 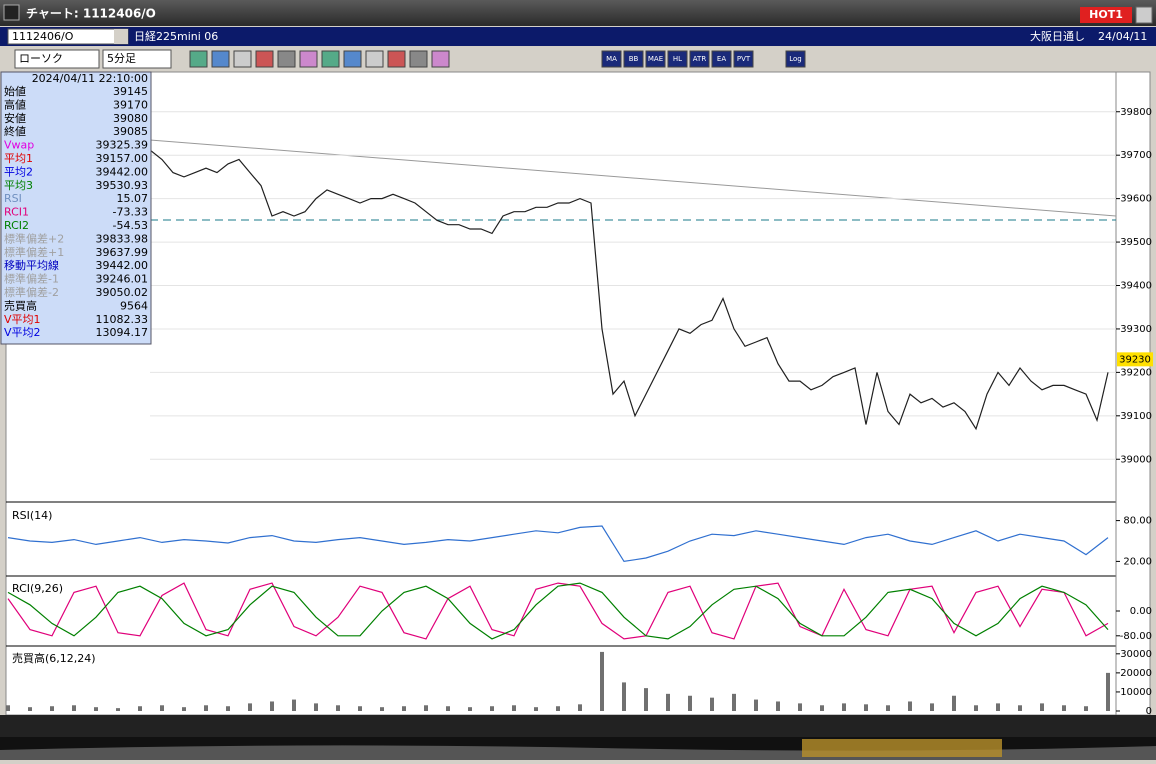 What do you see at coordinates (1136, 416) in the screenshot?
I see `y-tick-label: 39100` at bounding box center [1136, 416].